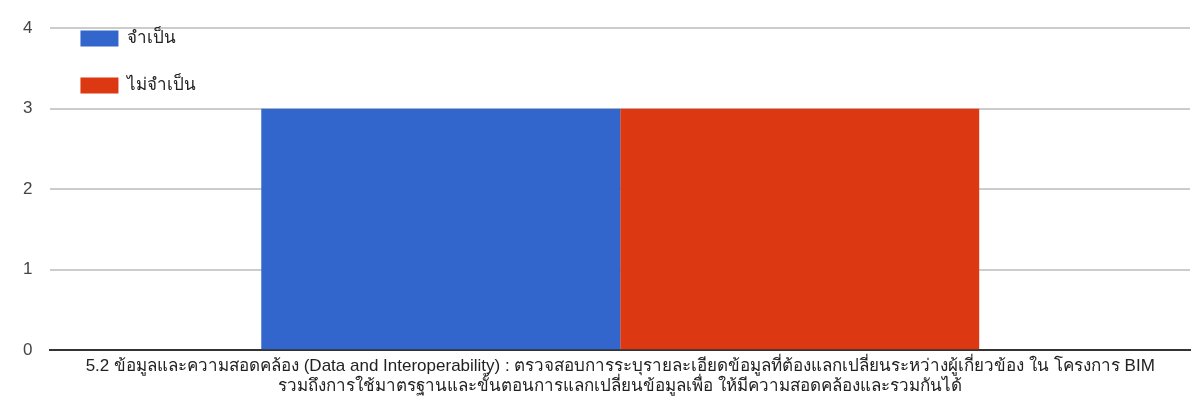 The image size is (1200, 405). Describe the element at coordinates (151, 37) in the screenshot. I see `legend-label: จำเป็น` at that location.